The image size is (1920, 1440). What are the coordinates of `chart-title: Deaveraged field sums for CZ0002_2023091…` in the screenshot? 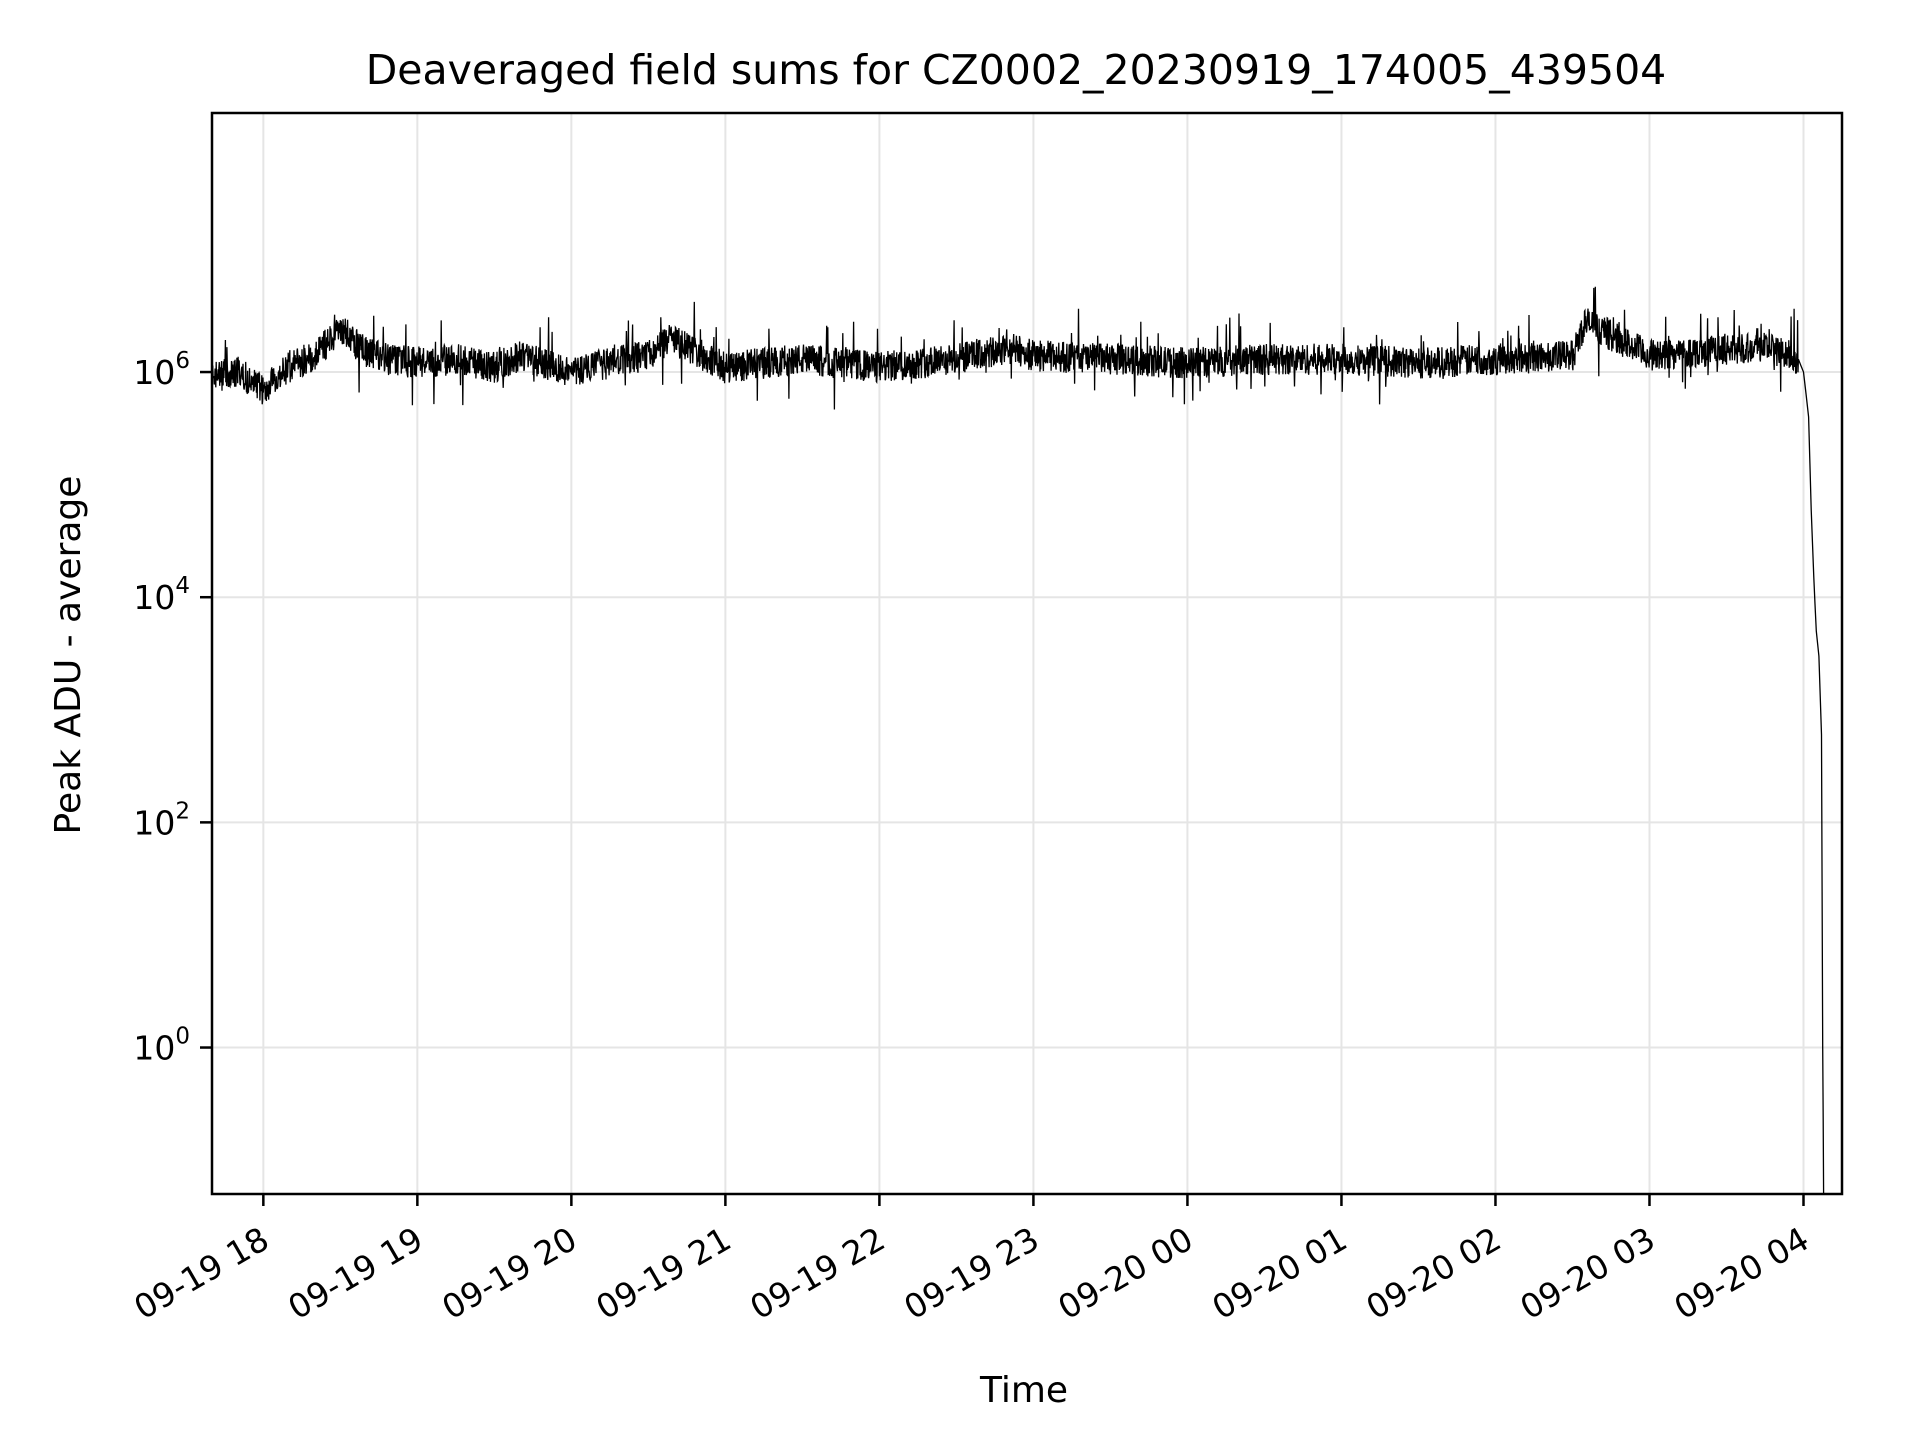 It's located at (1016, 70).